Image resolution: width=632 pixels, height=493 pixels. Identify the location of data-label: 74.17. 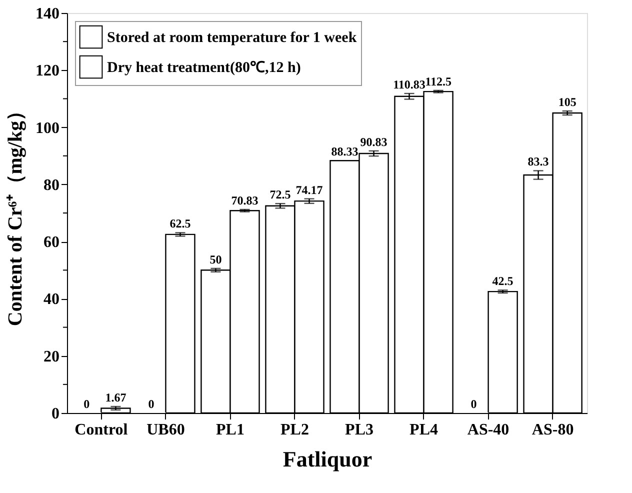
(309, 189).